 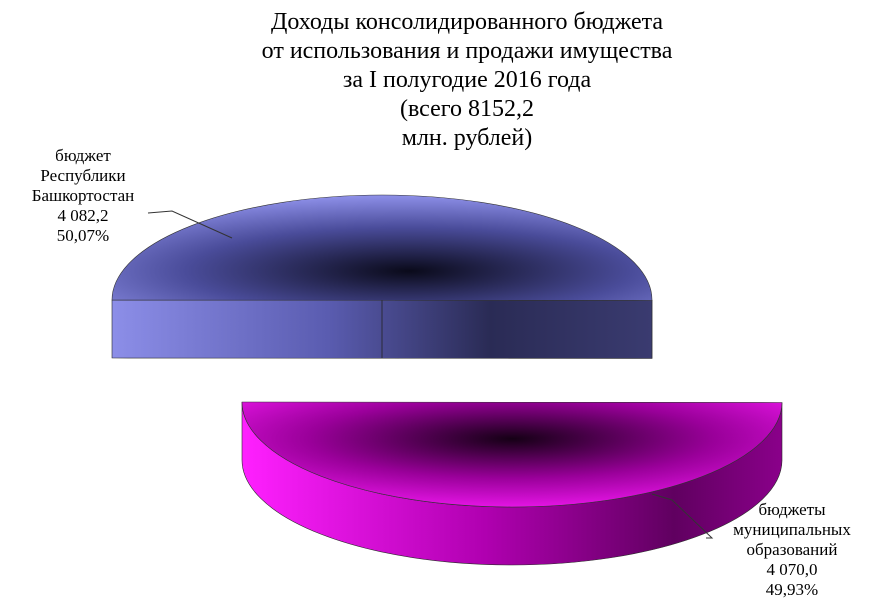 What do you see at coordinates (792, 529) in the screenshot?
I see `slice-label-line: муниципальных` at bounding box center [792, 529].